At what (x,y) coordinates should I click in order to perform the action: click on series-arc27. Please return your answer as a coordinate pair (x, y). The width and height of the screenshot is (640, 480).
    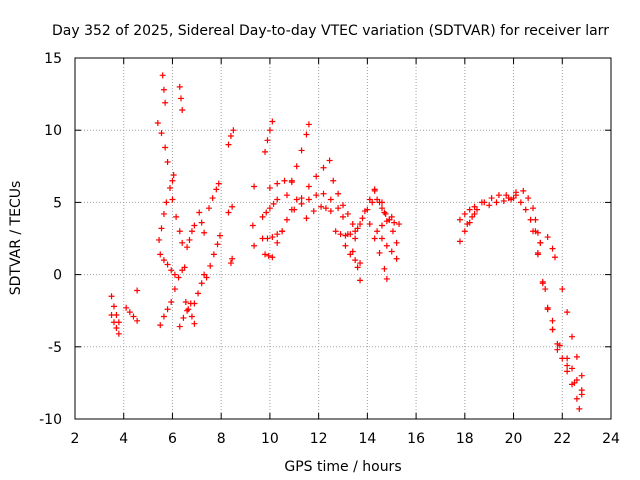
    Looking at the image, I should click on (270, 208).